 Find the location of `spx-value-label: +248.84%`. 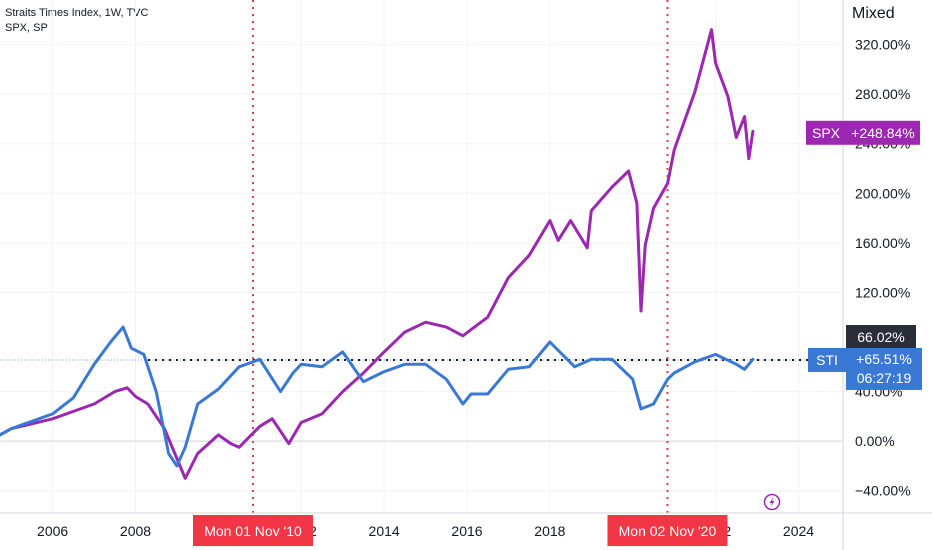

spx-value-label: +248.84% is located at coordinates (882, 133).